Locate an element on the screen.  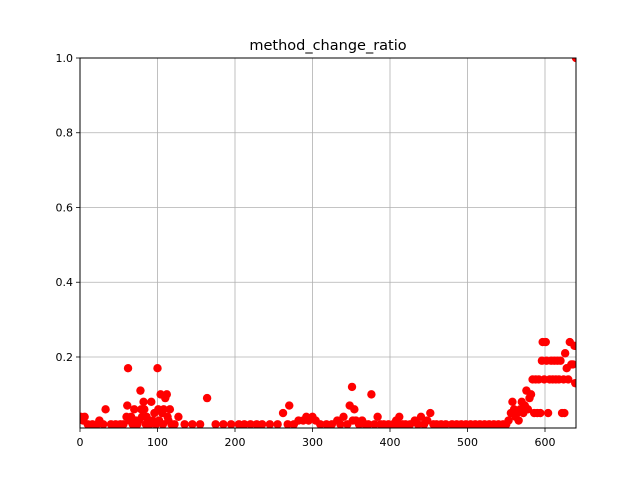
x-tick-label: 0 is located at coordinates (80, 442).